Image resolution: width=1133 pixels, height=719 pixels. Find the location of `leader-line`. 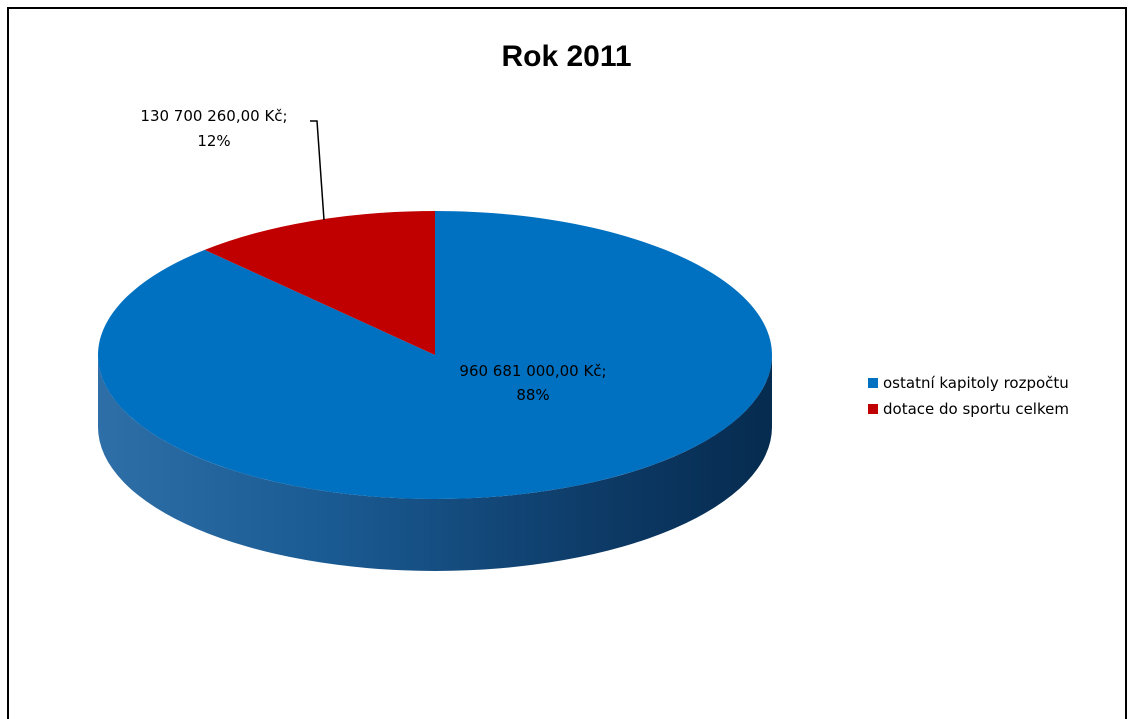

leader-line is located at coordinates (317, 170).